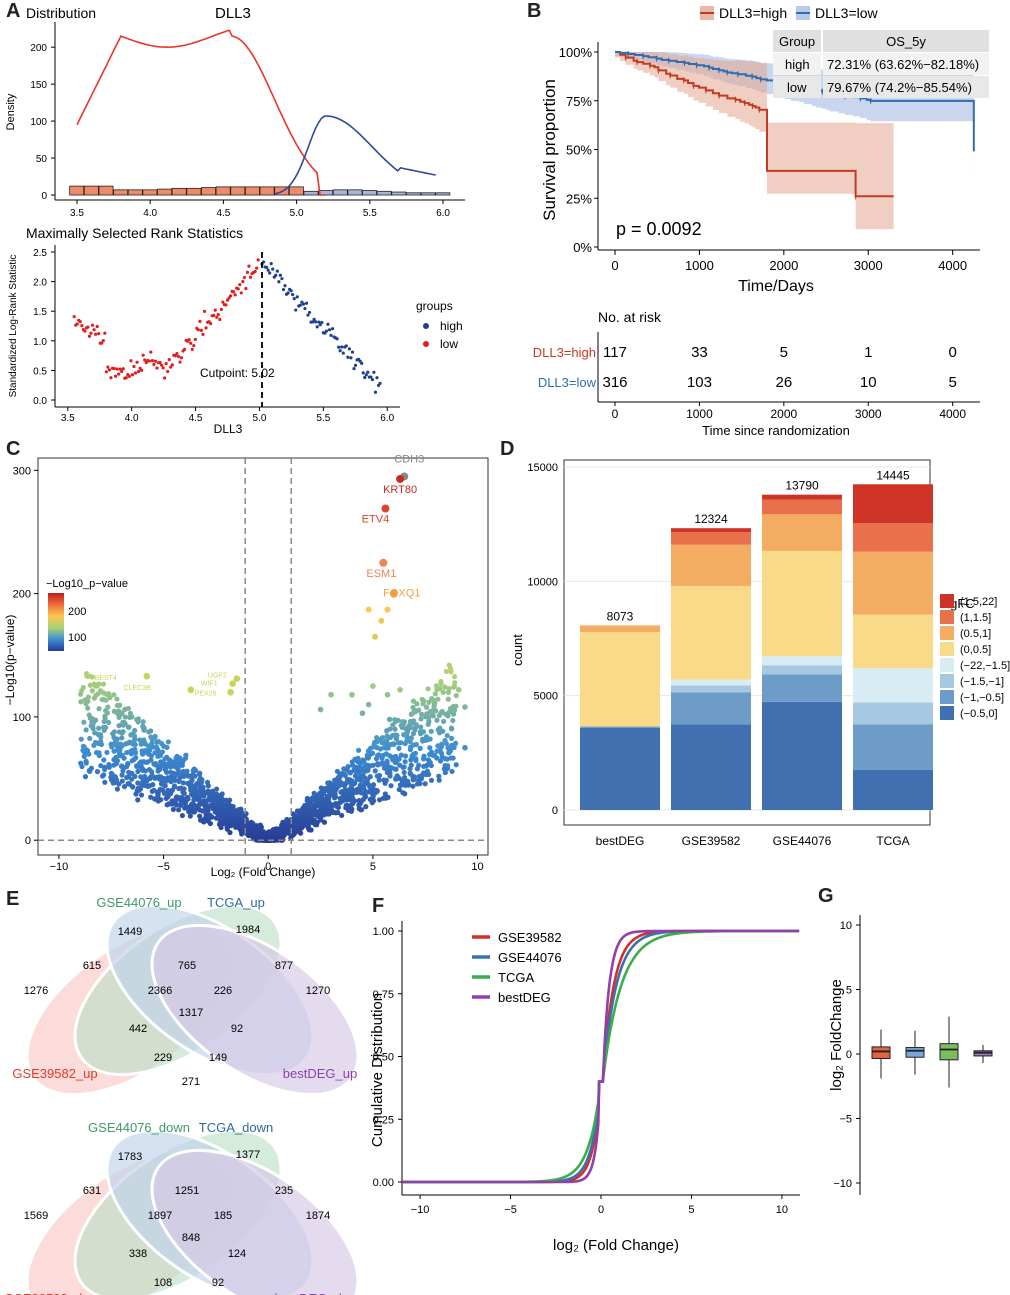 The width and height of the screenshot is (1010, 1295). I want to click on legend-label: (0,0.5], so click(975, 650).